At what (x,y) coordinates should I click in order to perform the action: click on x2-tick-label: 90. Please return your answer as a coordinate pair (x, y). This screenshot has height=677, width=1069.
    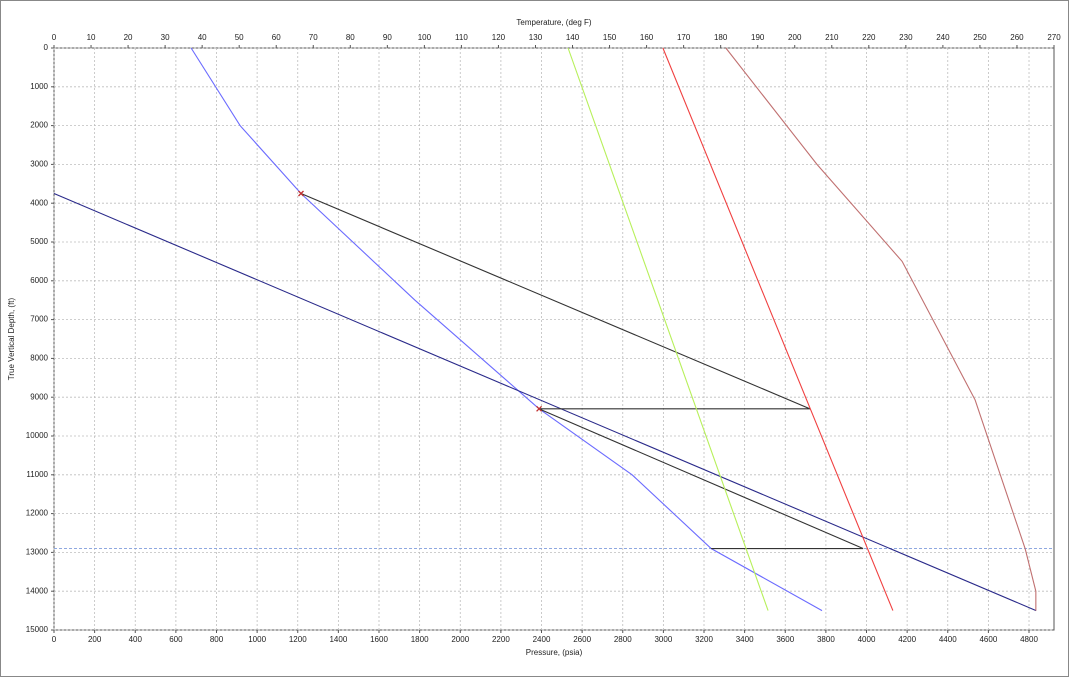
    Looking at the image, I should click on (387, 37).